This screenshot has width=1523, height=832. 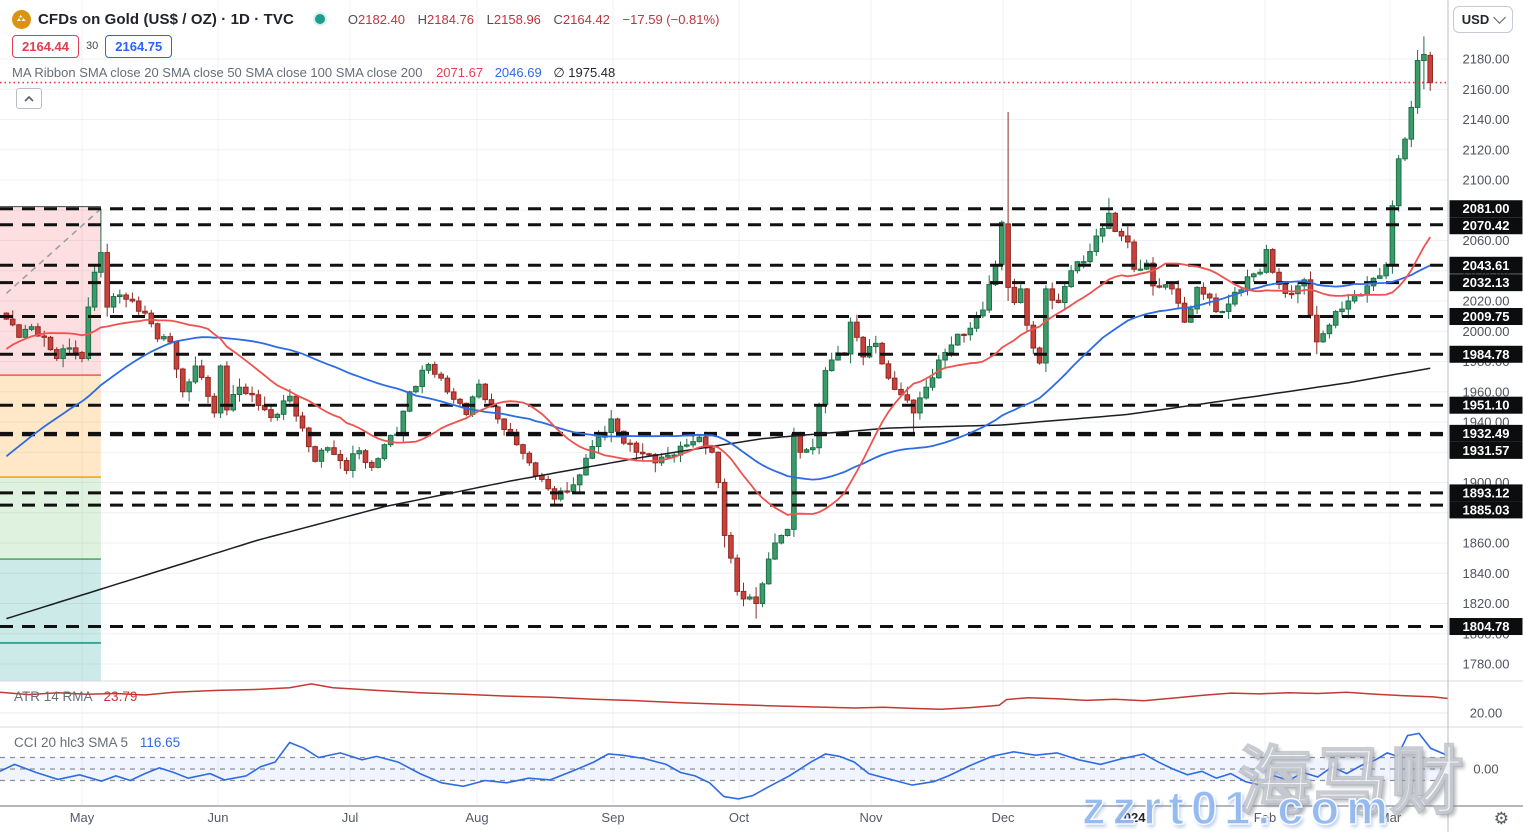 I want to click on time-axis-label: May, so click(x=82, y=817).